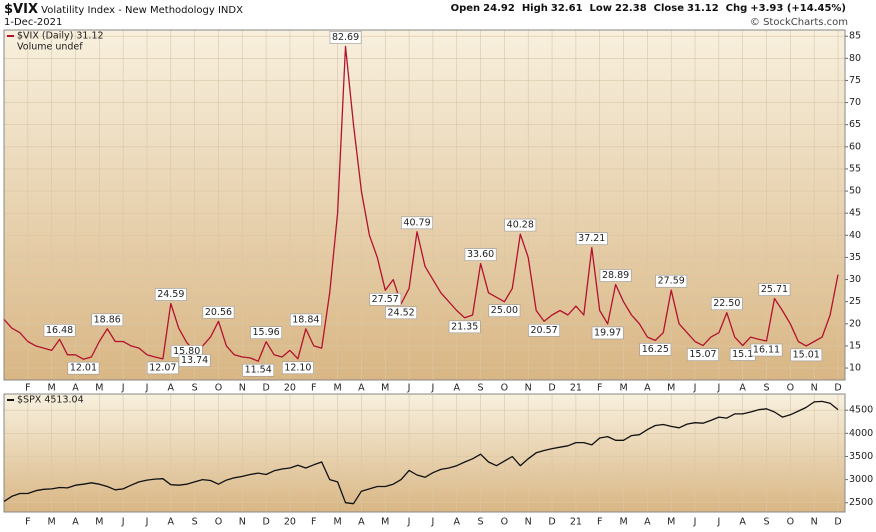 This screenshot has height=532, width=876. Describe the element at coordinates (855, 368) in the screenshot. I see `y-tick-label: 10` at that location.